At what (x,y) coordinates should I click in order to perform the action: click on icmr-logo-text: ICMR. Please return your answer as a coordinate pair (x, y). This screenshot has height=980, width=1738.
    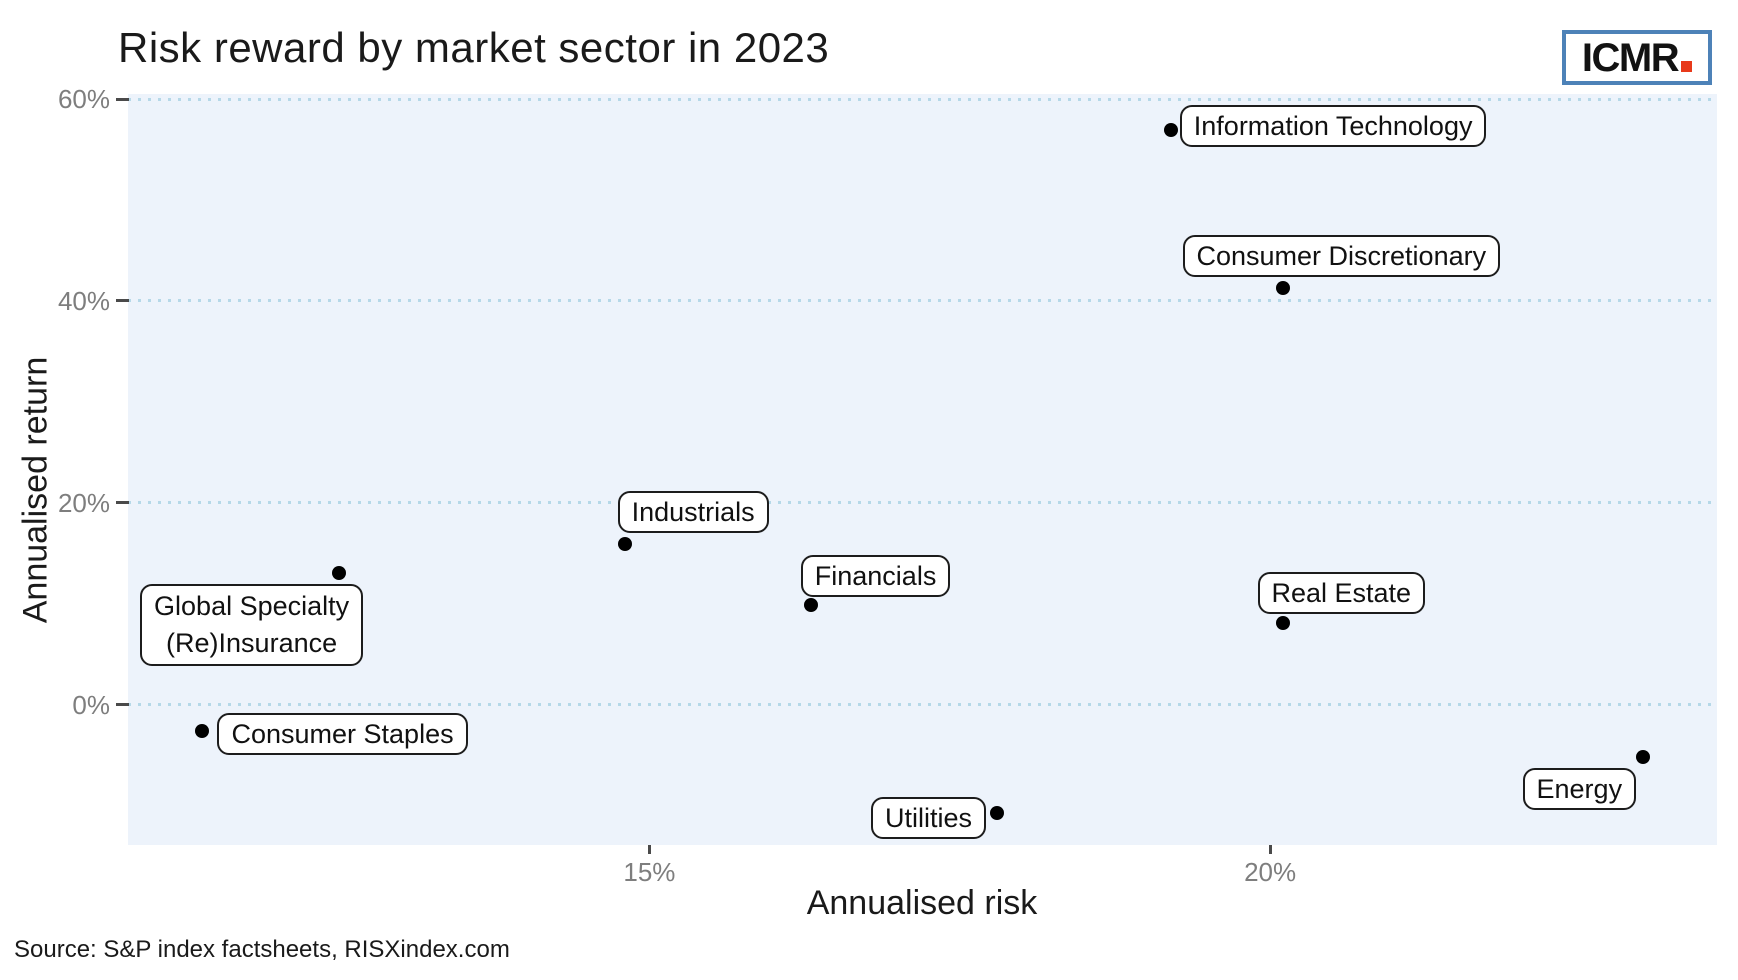
    Looking at the image, I should click on (1630, 57).